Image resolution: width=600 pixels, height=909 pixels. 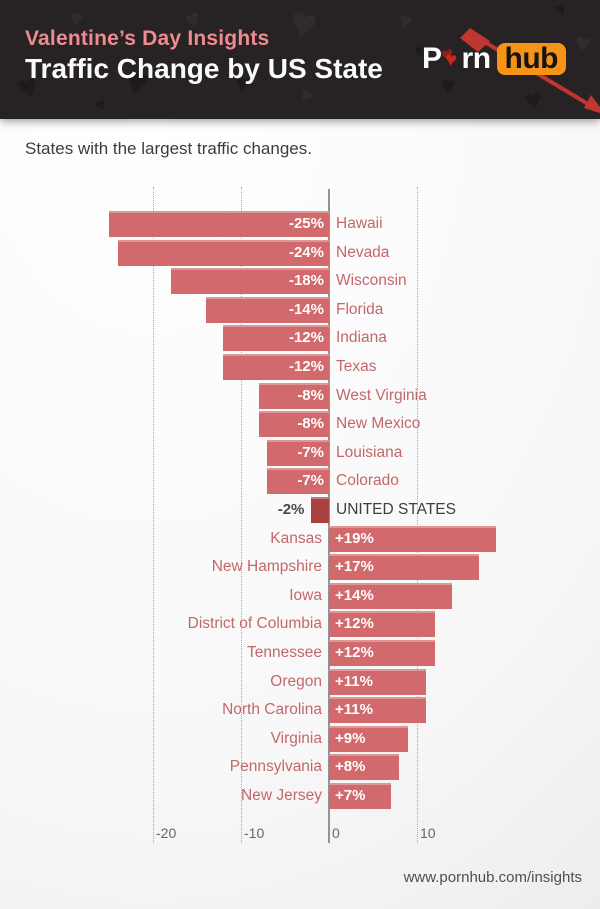 What do you see at coordinates (359, 223) in the screenshot?
I see `state-label: Hawaii` at bounding box center [359, 223].